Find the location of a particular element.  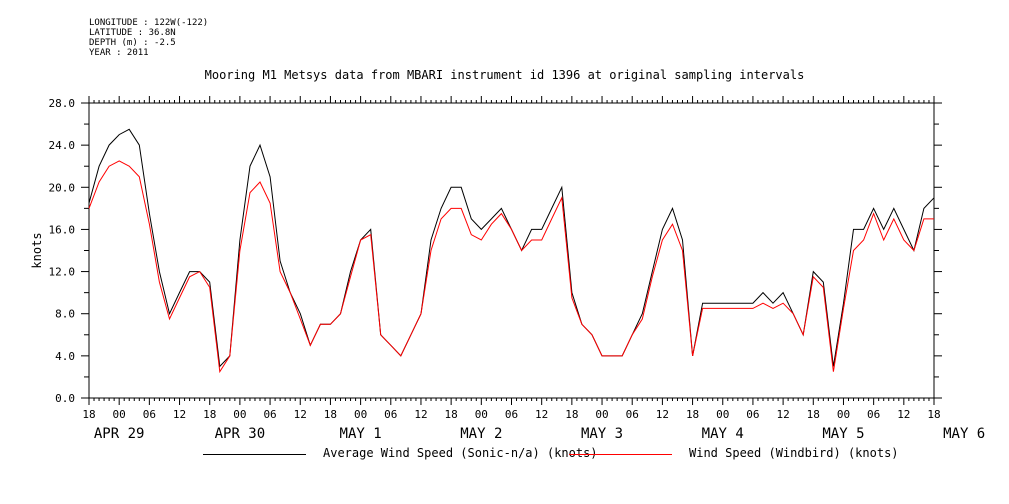

x-day-label: MAY 1 is located at coordinates (361, 434).